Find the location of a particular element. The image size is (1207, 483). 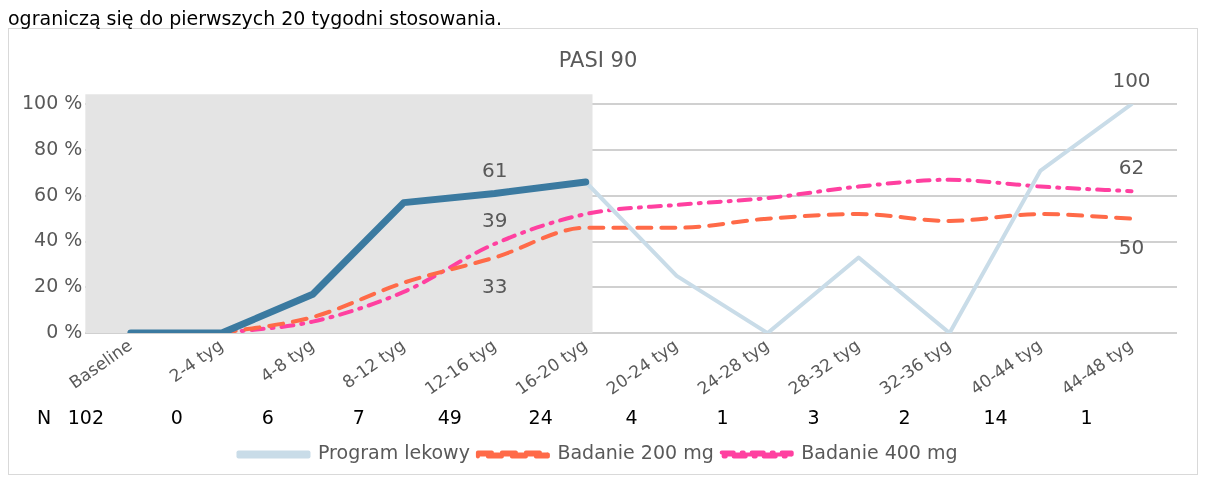

text: 7 is located at coordinates (358, 416).